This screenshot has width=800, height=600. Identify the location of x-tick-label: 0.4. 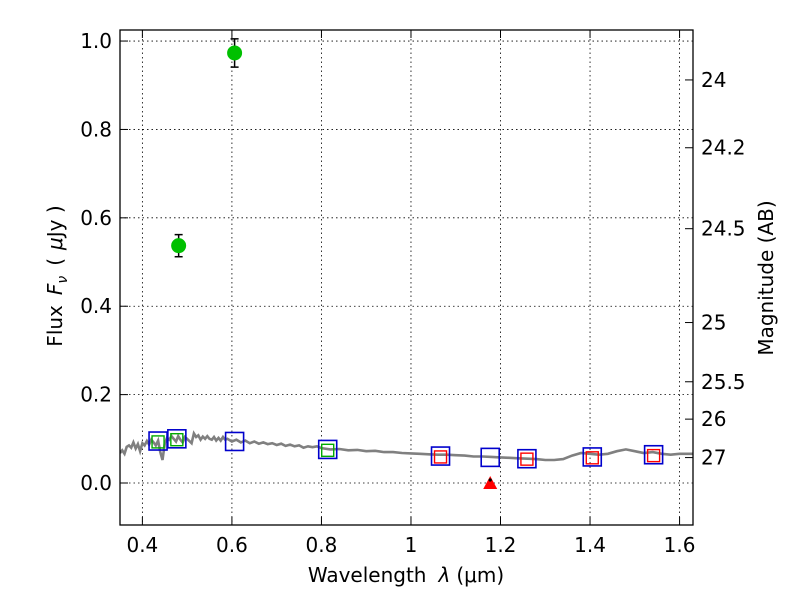
(142, 545).